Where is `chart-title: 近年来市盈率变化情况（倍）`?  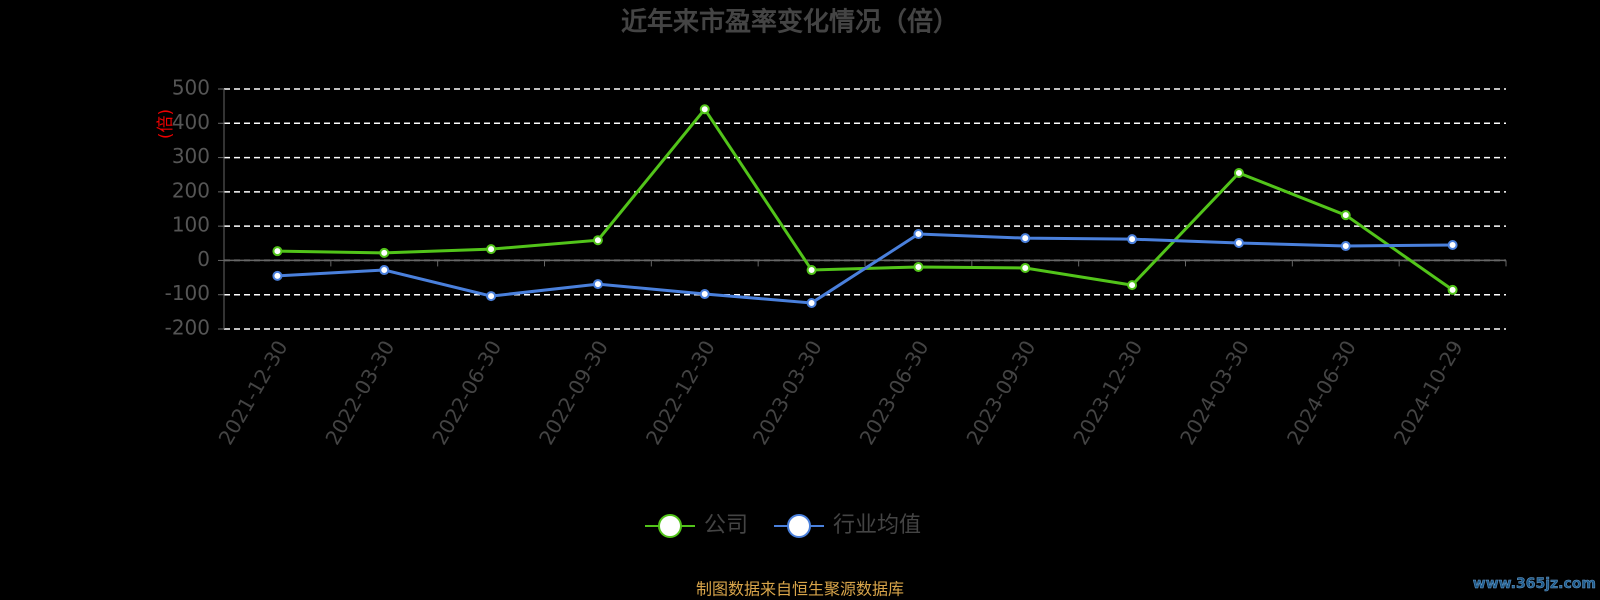
chart-title: 近年来市盈率变化情况（倍） is located at coordinates (790, 22).